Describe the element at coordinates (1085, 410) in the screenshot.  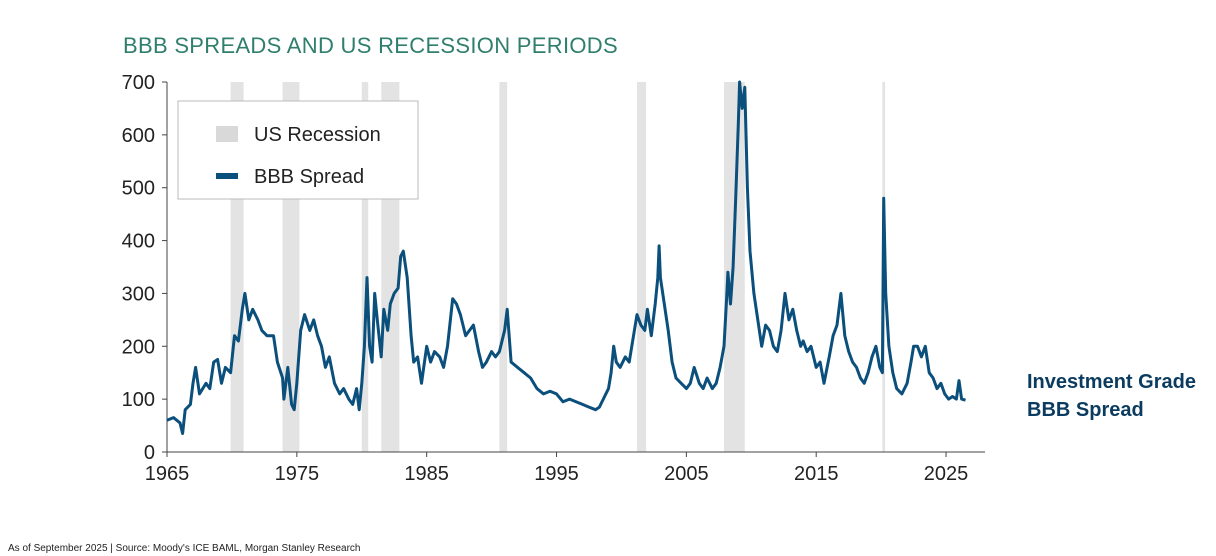
I see `series-annotation-line-2: BBB Spread` at that location.